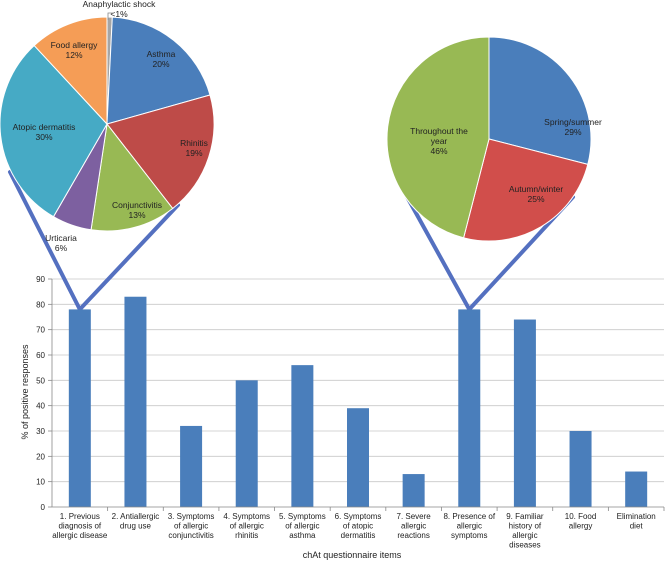  Describe the element at coordinates (191, 526) in the screenshot. I see `x-tick-label: 3. Symptoms of allergic conjunctivitis` at that location.